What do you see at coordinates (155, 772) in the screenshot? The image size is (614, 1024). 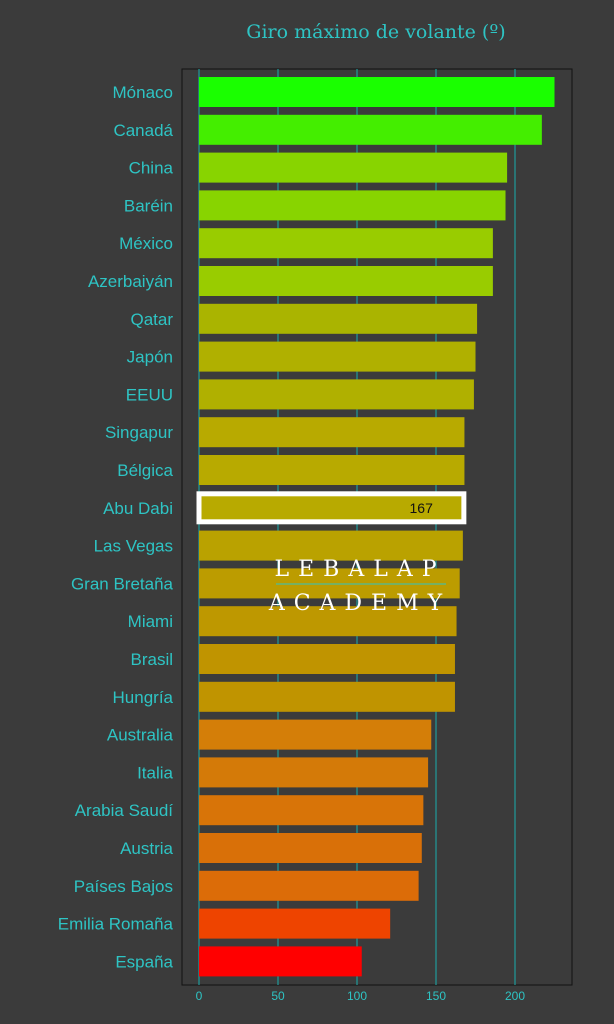 I see `category-label: Italia` at bounding box center [155, 772].